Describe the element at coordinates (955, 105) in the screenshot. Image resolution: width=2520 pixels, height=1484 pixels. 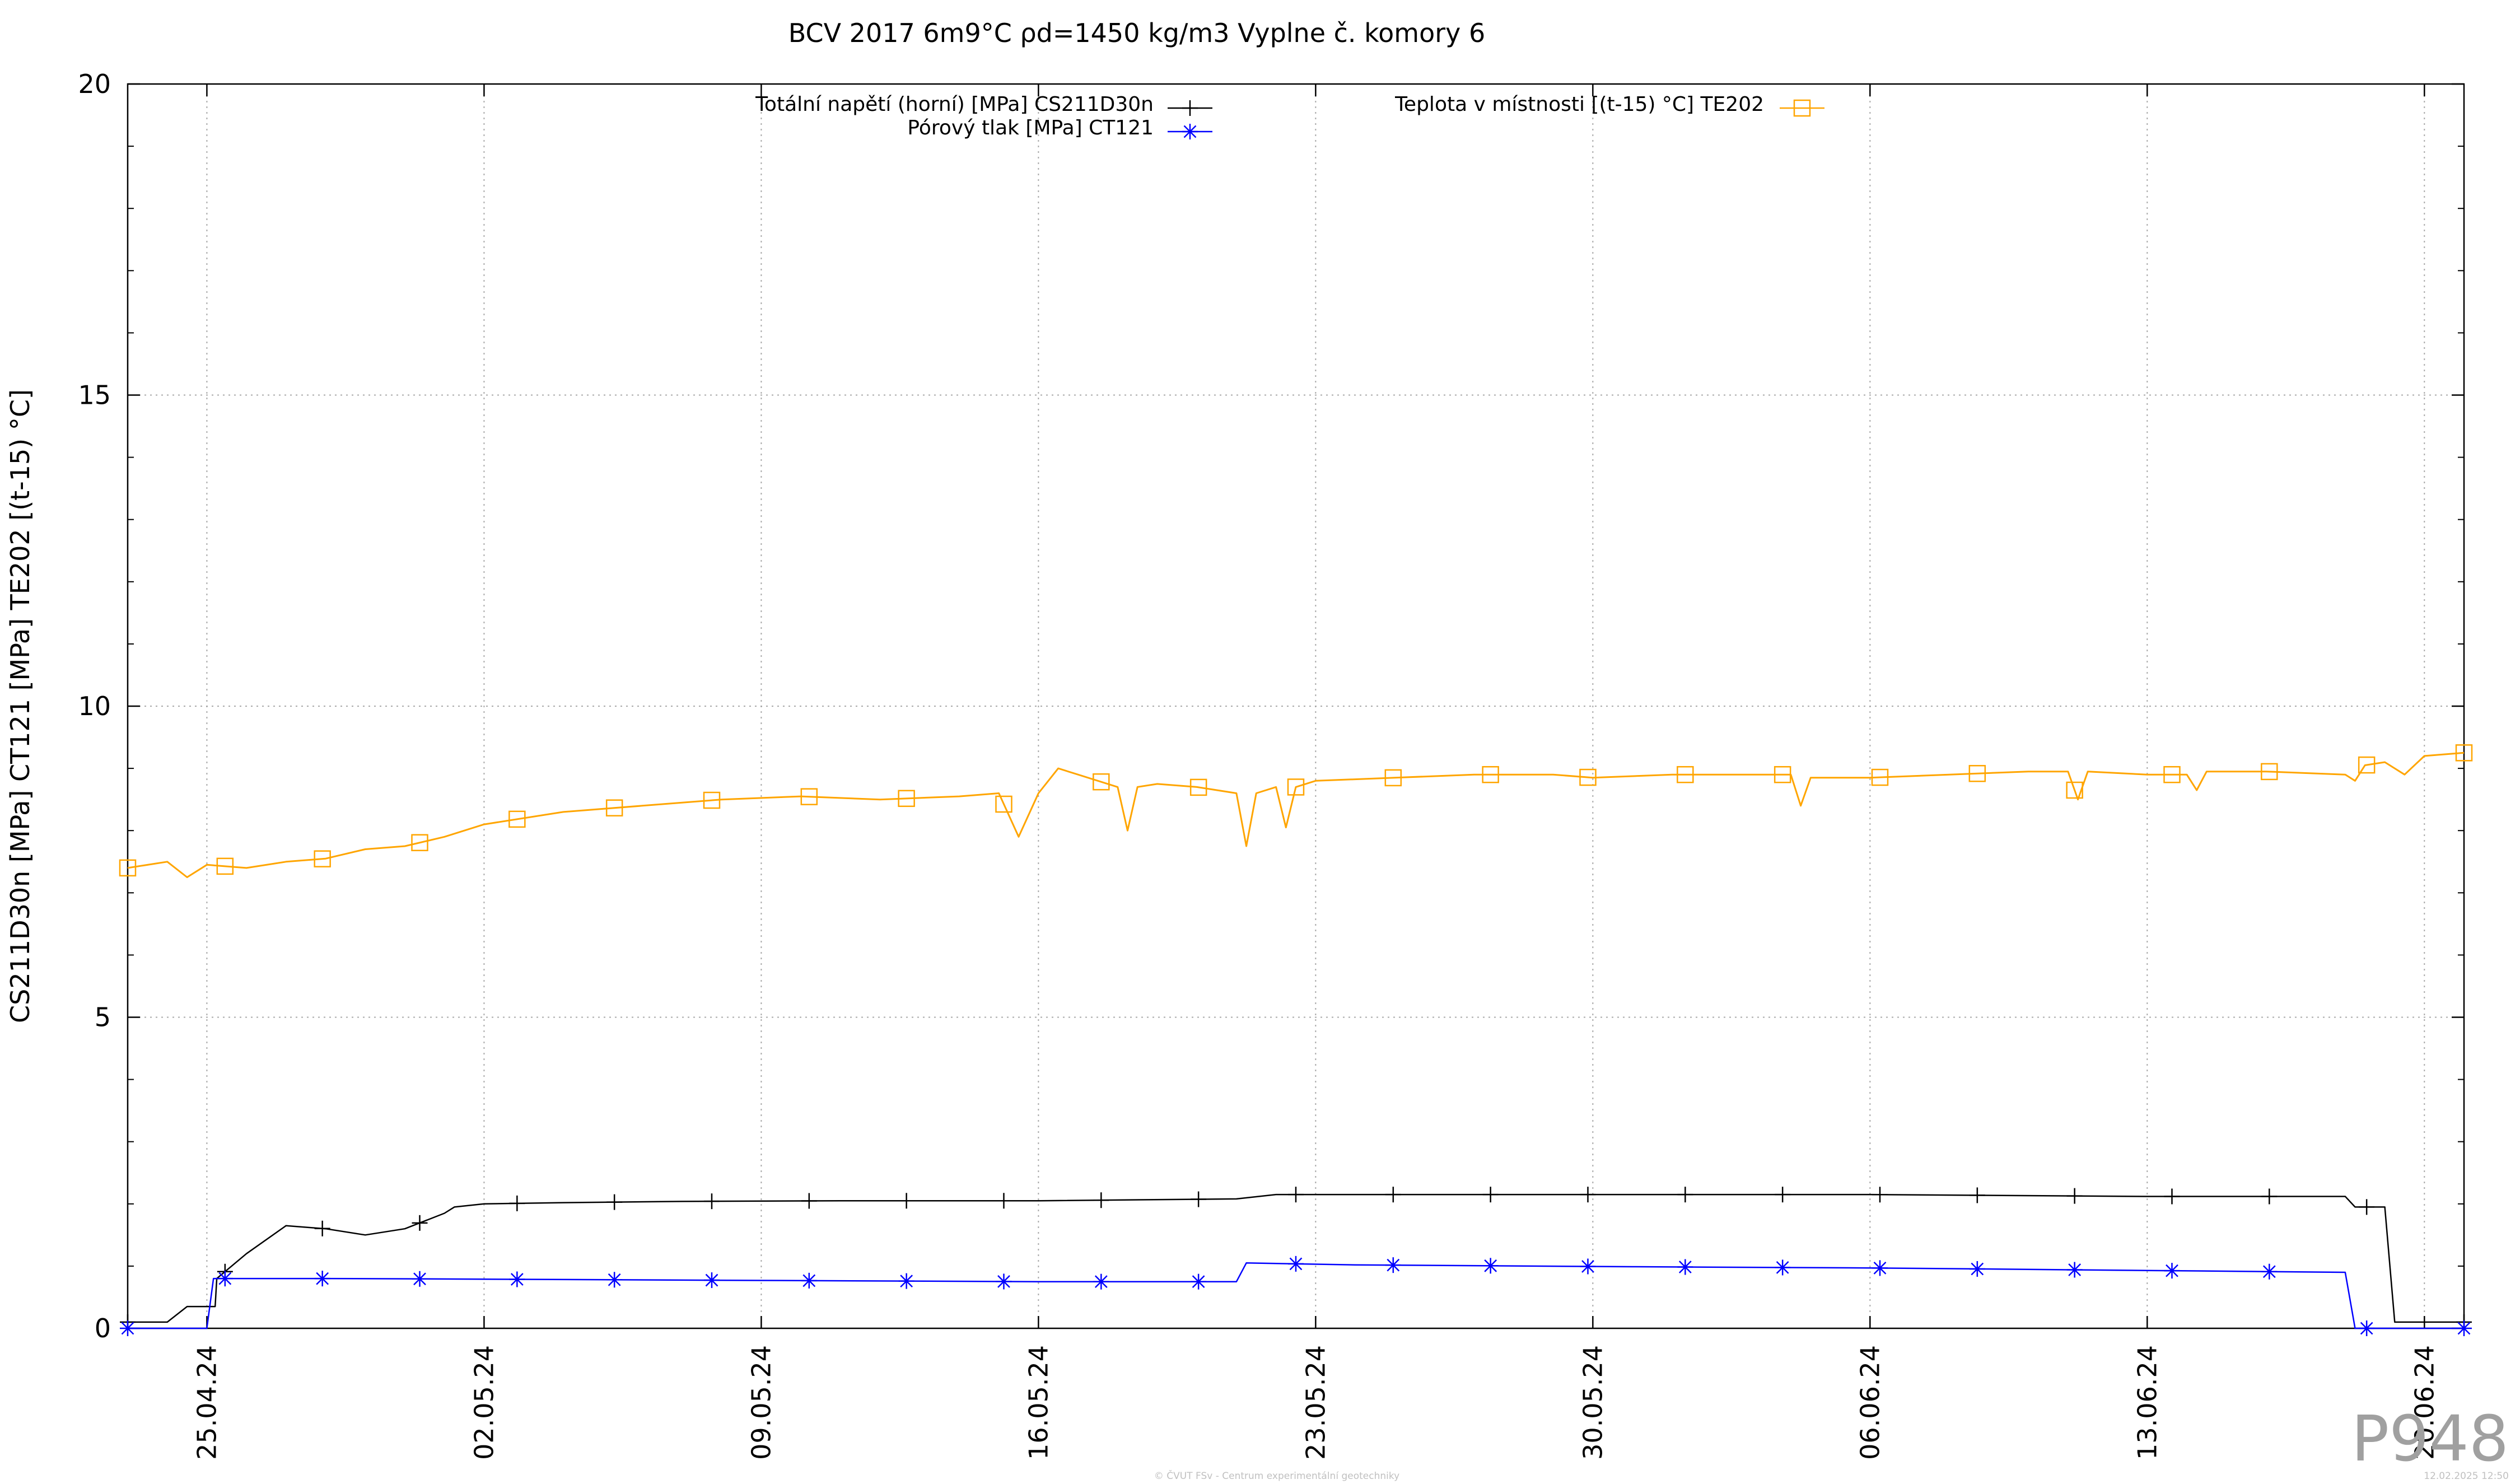
I see `legend-label-0: Totální napětí (horní) [MPa] CS211D30n` at that location.